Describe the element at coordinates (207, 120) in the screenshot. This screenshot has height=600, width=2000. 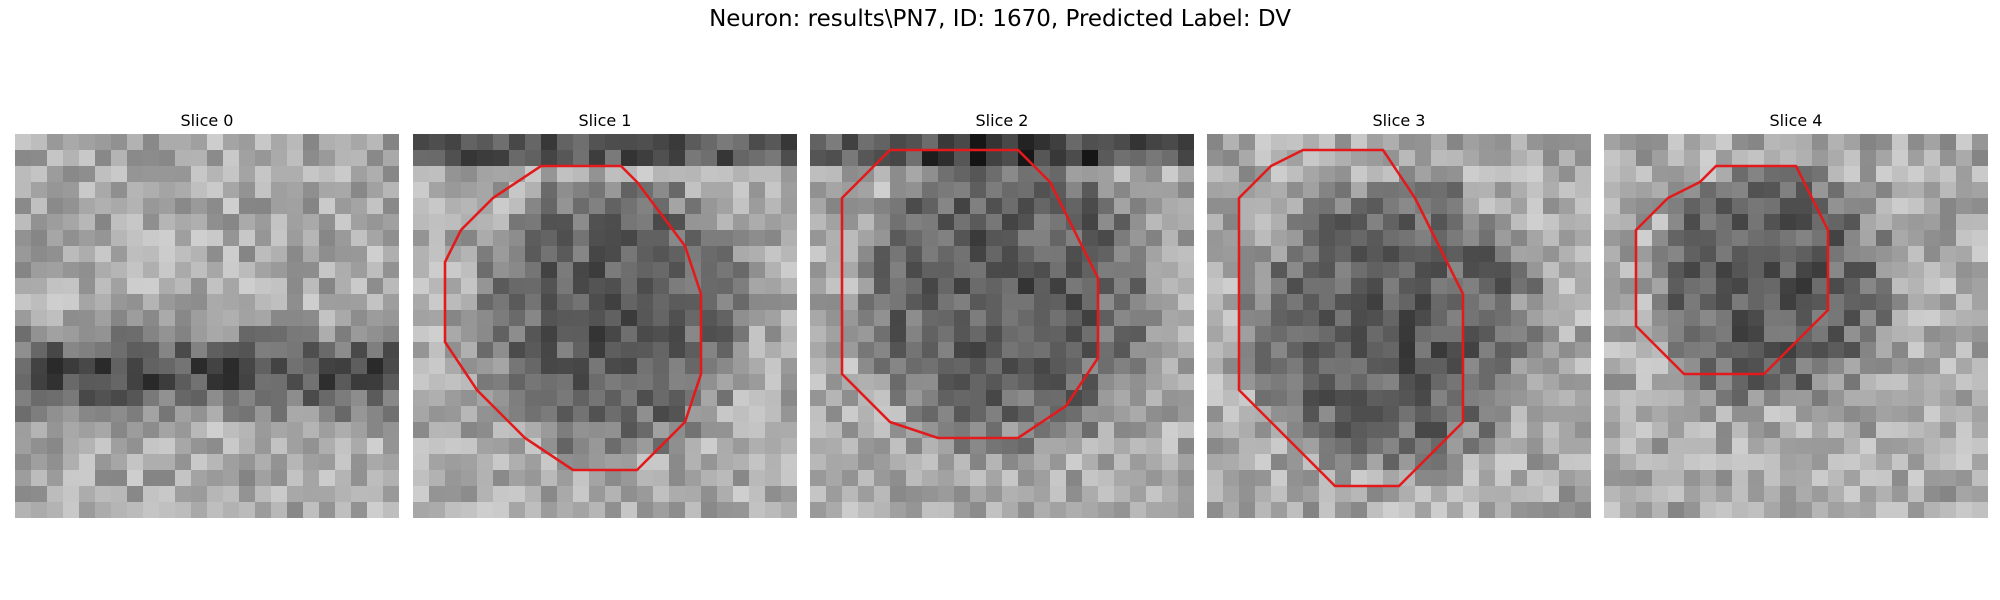
I see `slice-title: Slice 0` at that location.